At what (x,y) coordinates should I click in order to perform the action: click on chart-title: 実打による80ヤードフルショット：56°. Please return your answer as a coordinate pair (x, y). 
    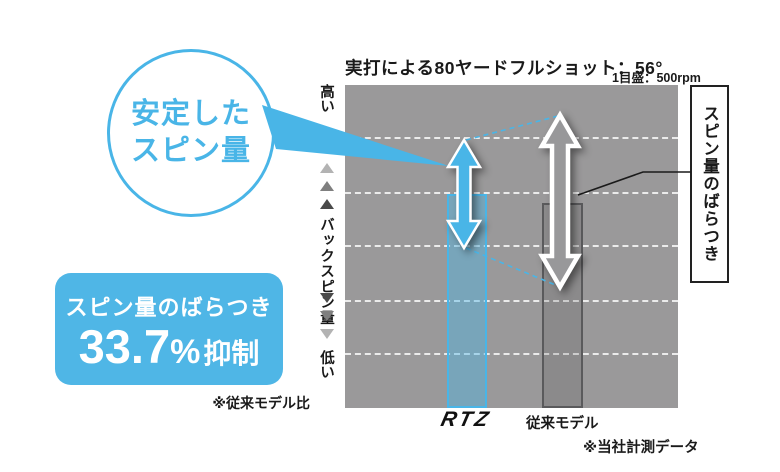
    Looking at the image, I should click on (504, 68).